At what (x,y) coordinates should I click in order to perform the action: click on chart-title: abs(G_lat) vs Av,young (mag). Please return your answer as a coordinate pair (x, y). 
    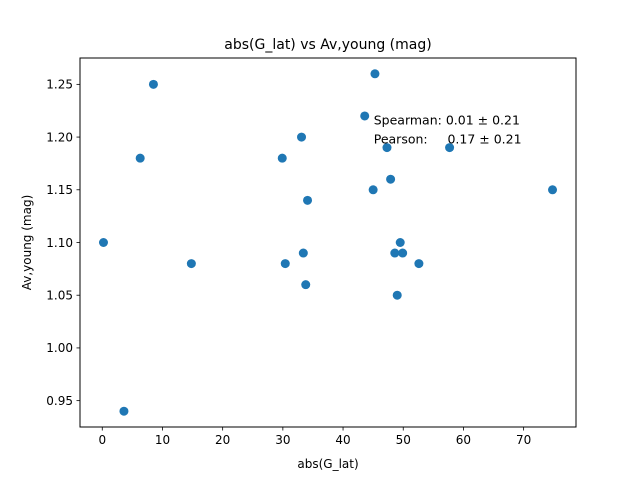
    Looking at the image, I should click on (327, 45).